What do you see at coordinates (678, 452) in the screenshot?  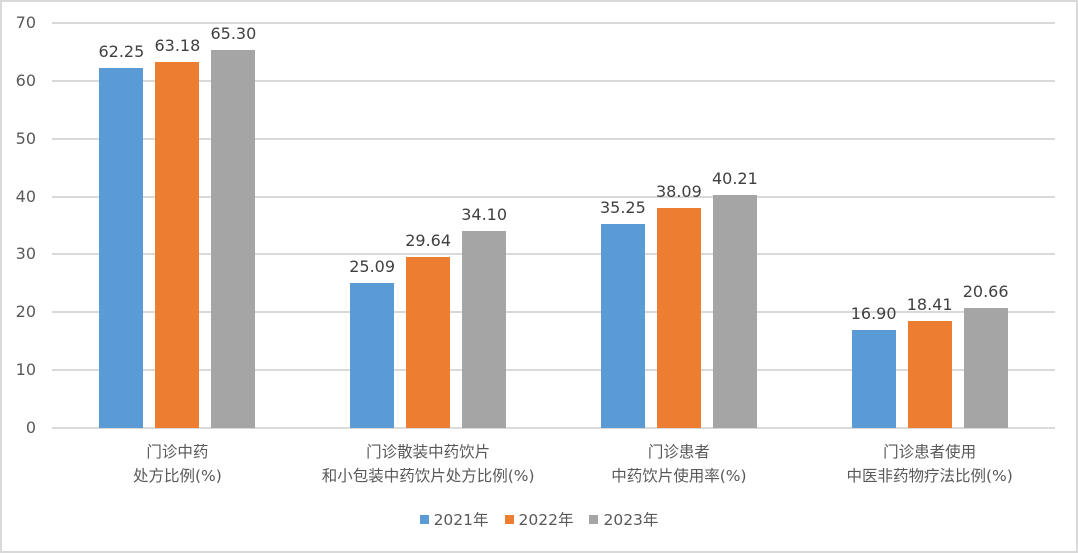 I see `category-label-line: 门诊患者` at bounding box center [678, 452].